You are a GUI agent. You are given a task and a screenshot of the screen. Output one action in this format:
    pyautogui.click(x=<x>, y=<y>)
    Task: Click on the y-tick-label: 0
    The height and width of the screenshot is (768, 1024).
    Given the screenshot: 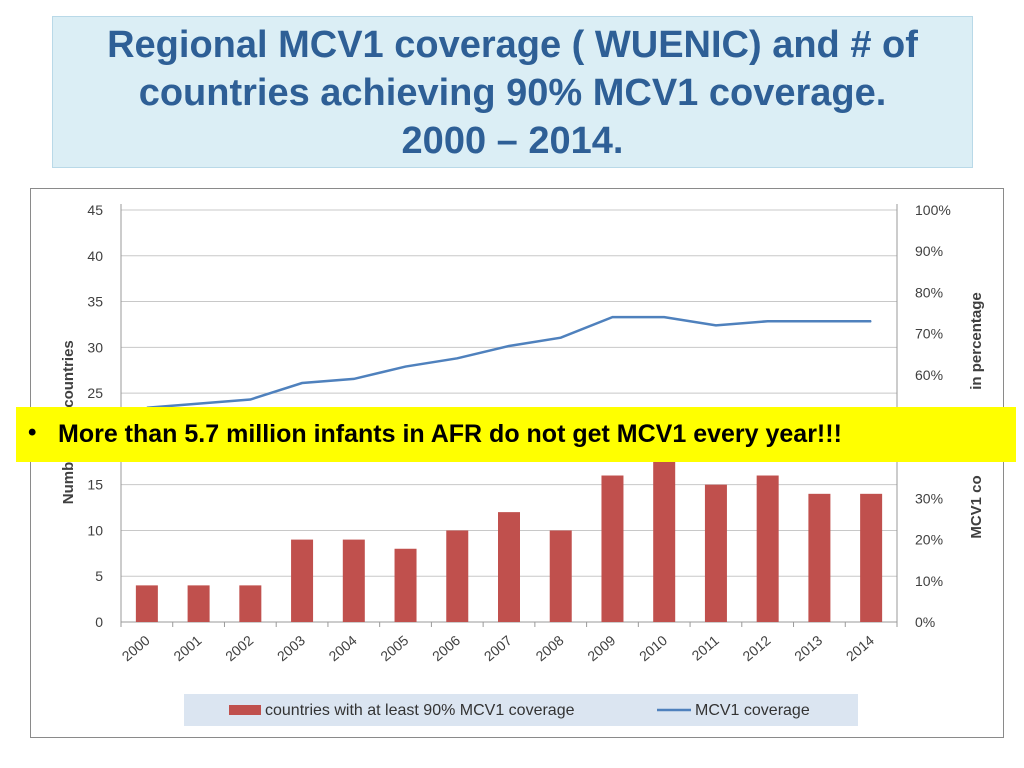 What is the action you would take?
    pyautogui.click(x=99, y=622)
    